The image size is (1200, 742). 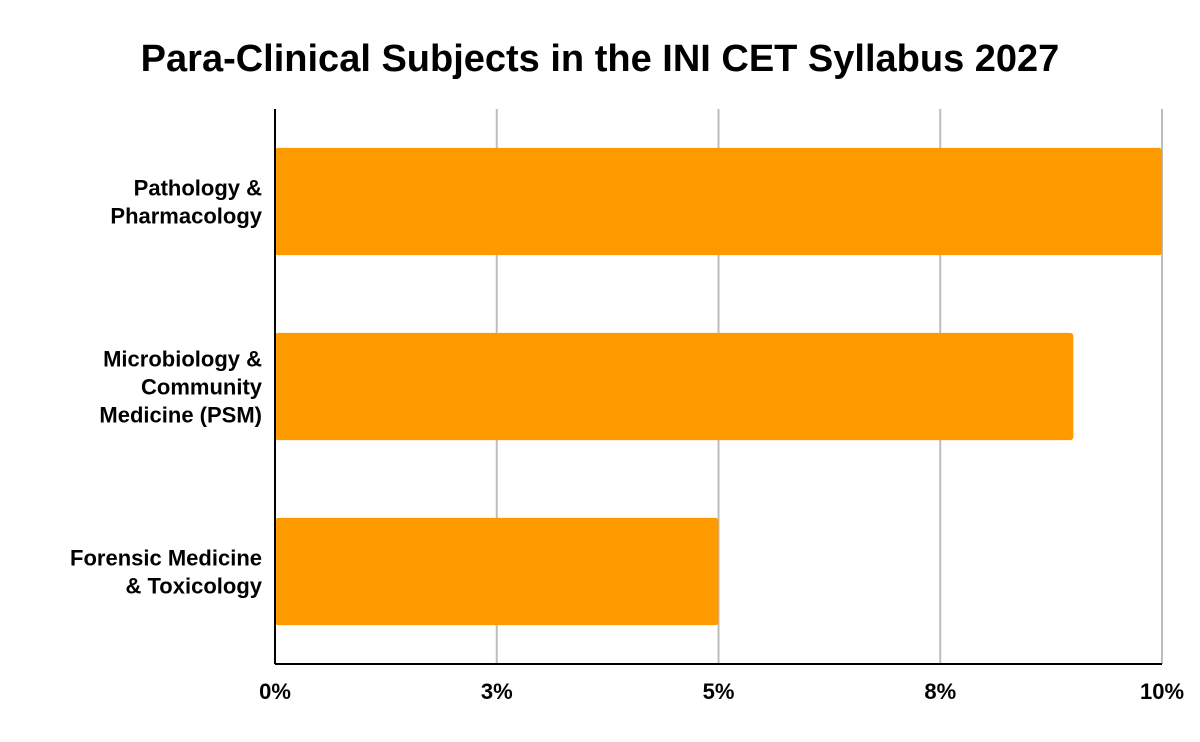 What do you see at coordinates (166, 572) in the screenshot?
I see `category-label: Forensic Medicine & Toxicology` at bounding box center [166, 572].